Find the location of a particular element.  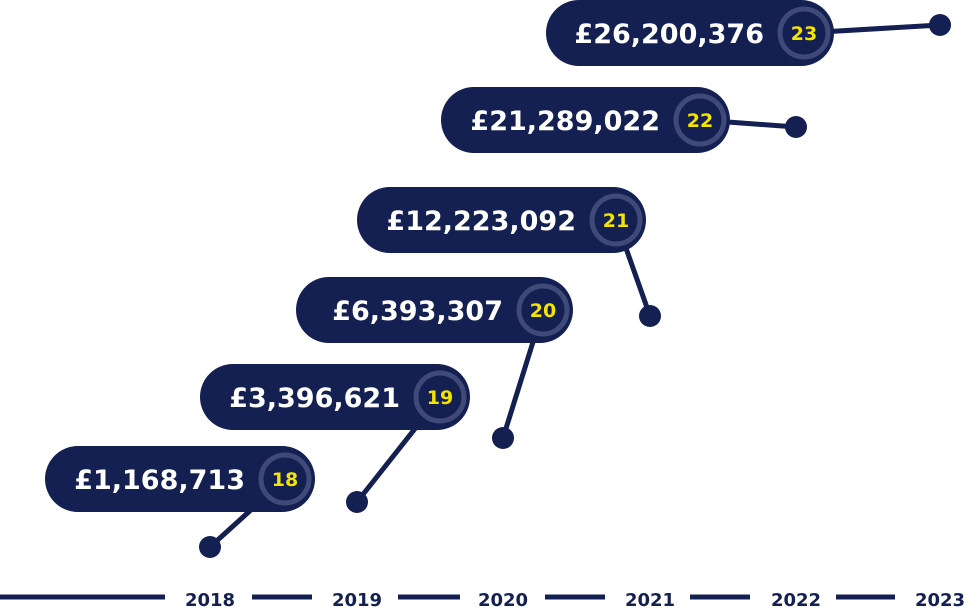

year-badge-label: 21 is located at coordinates (616, 221).